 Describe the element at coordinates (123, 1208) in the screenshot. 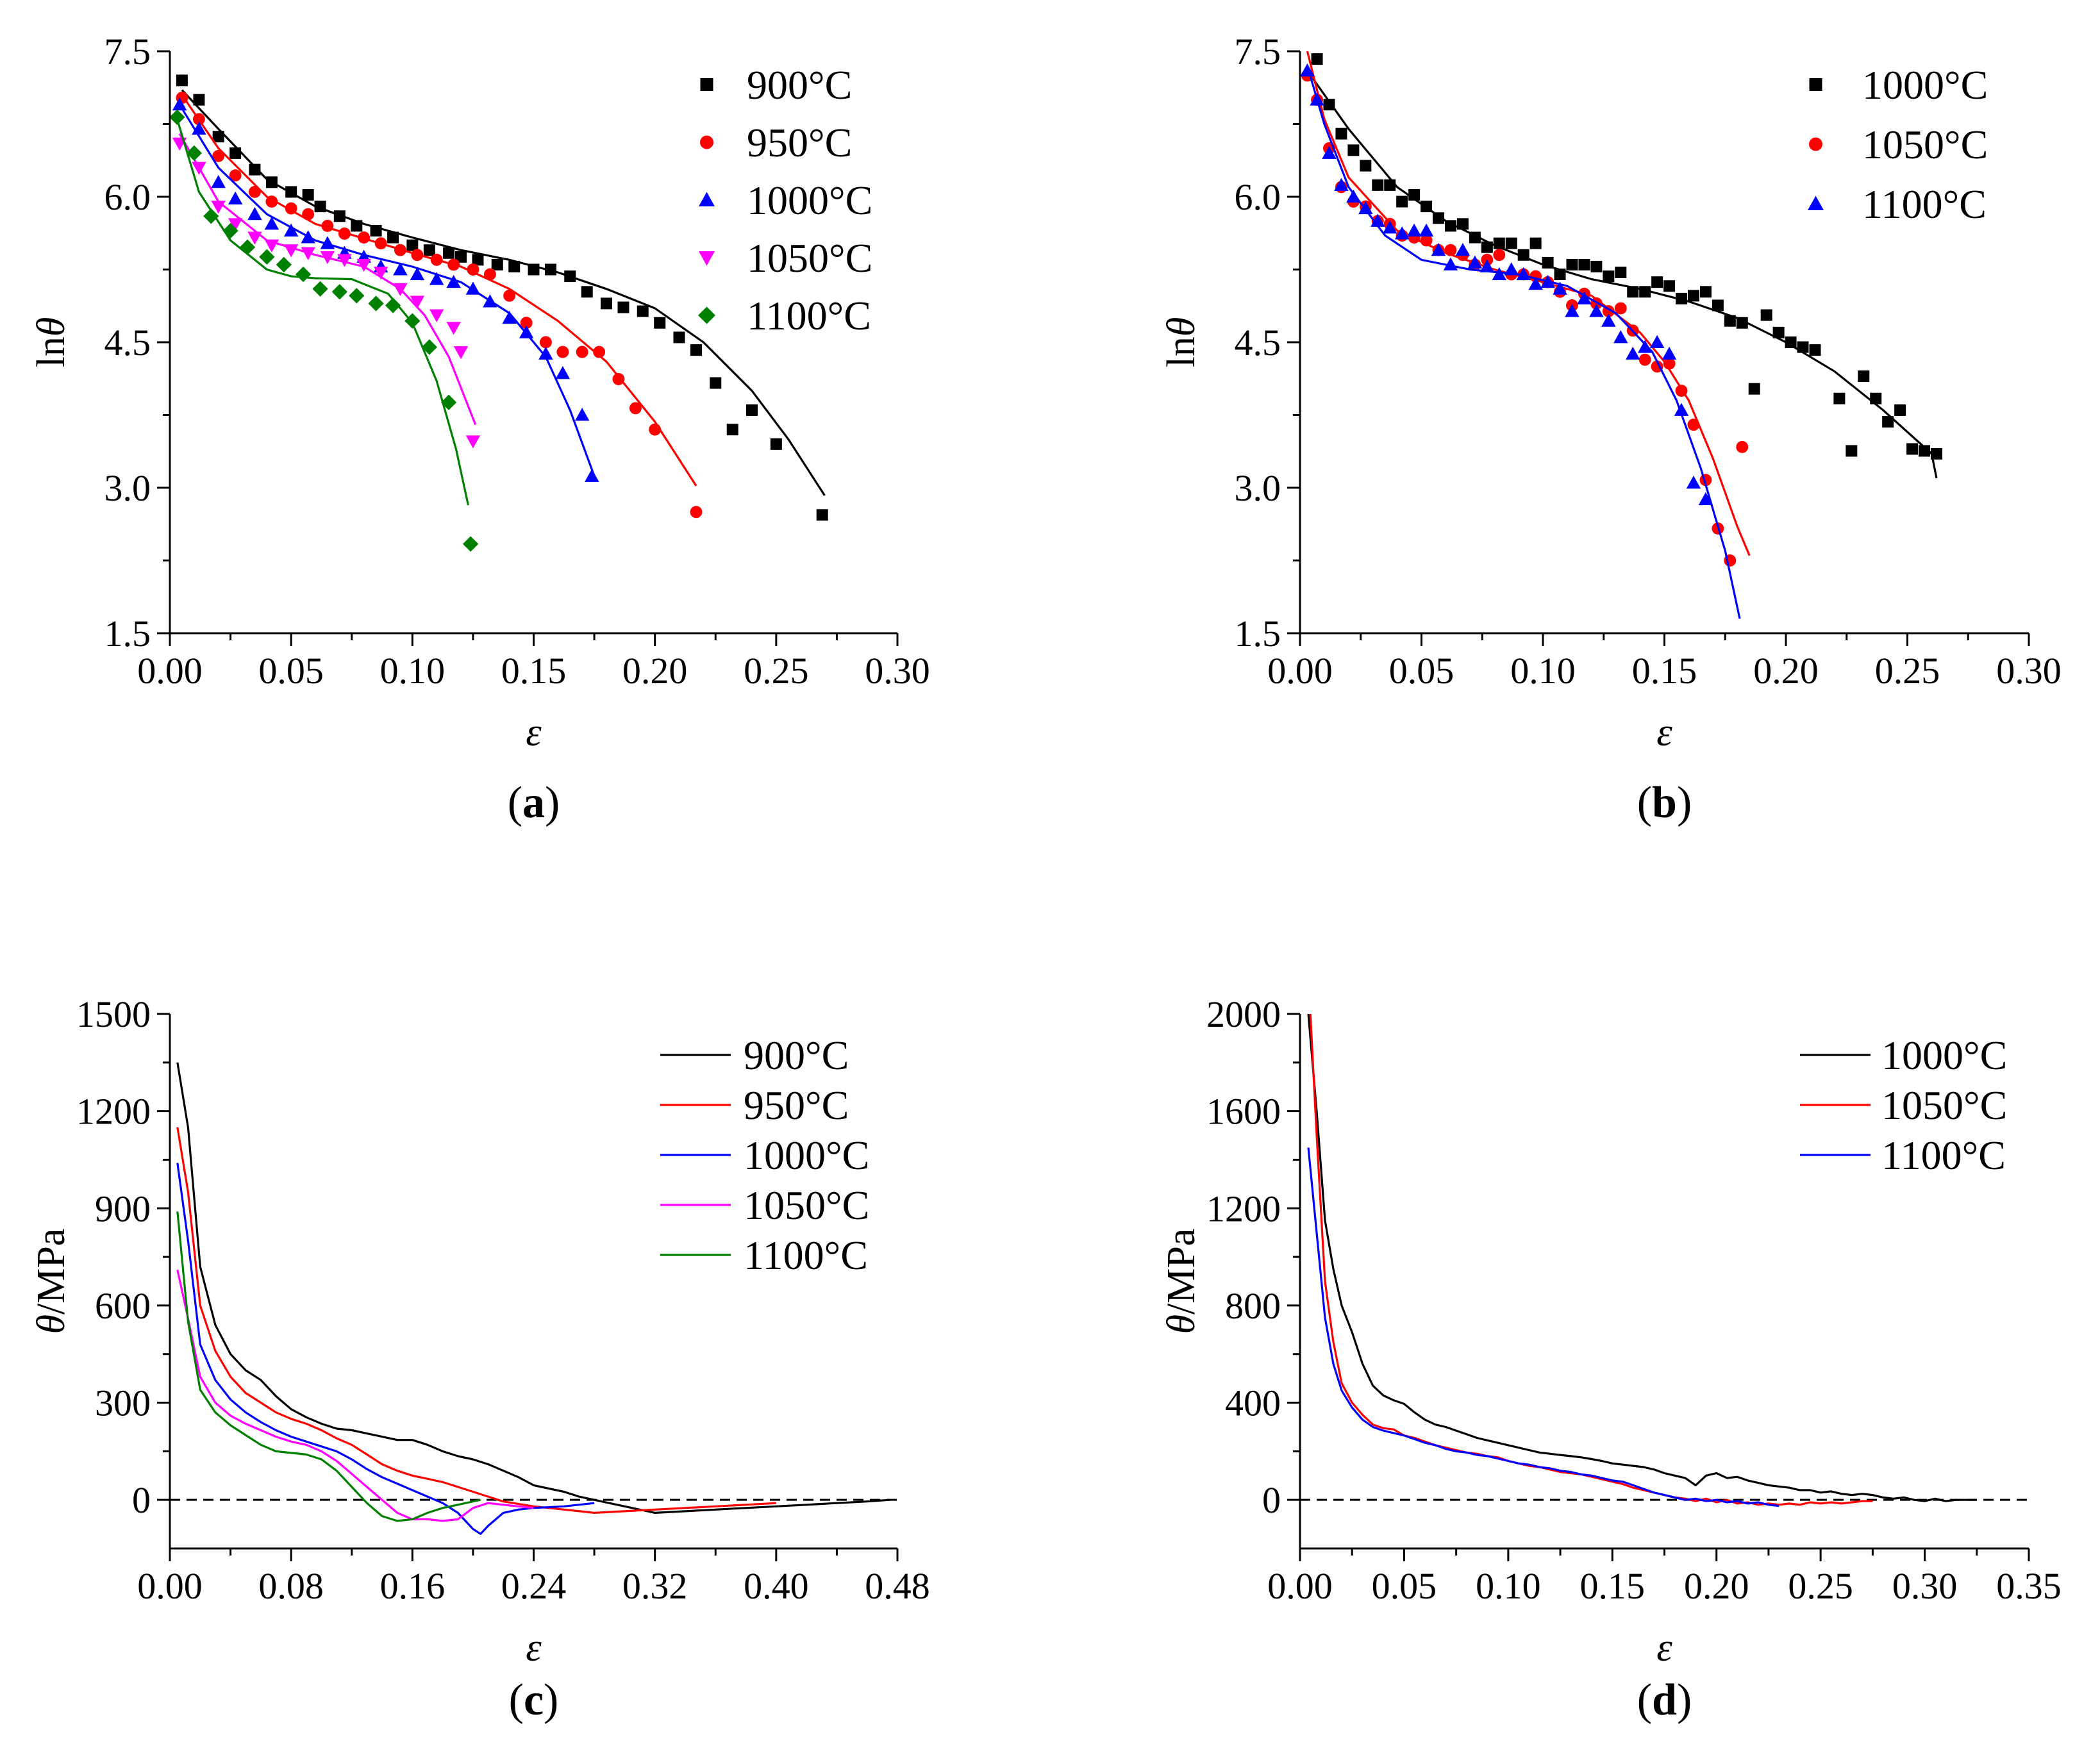

I see `y-tick-label: 900` at that location.